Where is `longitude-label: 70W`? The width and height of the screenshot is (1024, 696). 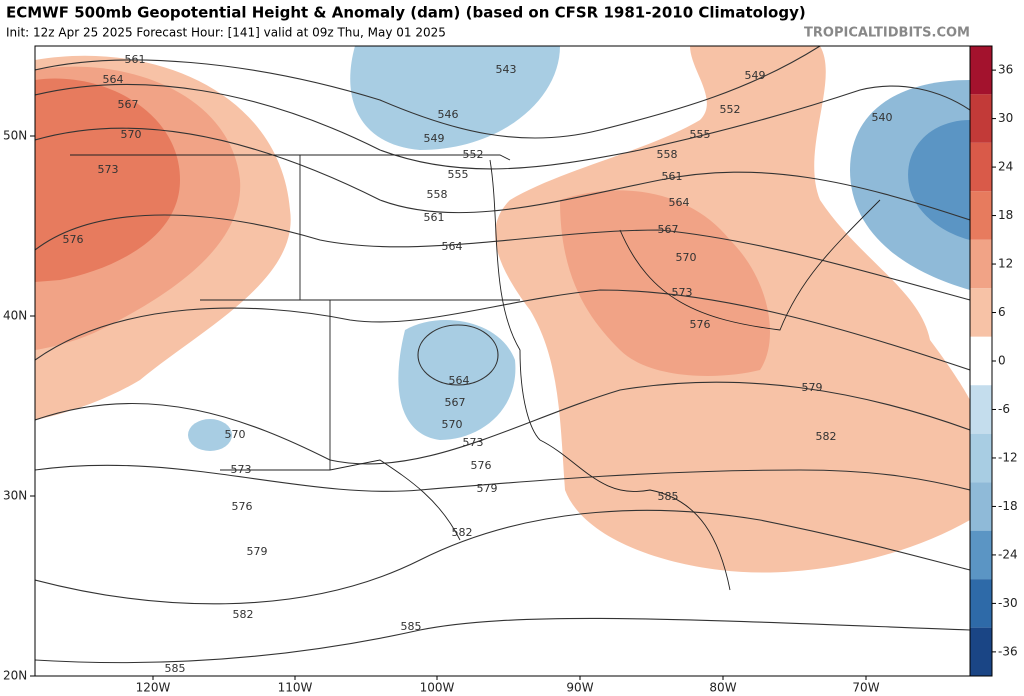
longitude-label: 70W is located at coordinates (865, 688).